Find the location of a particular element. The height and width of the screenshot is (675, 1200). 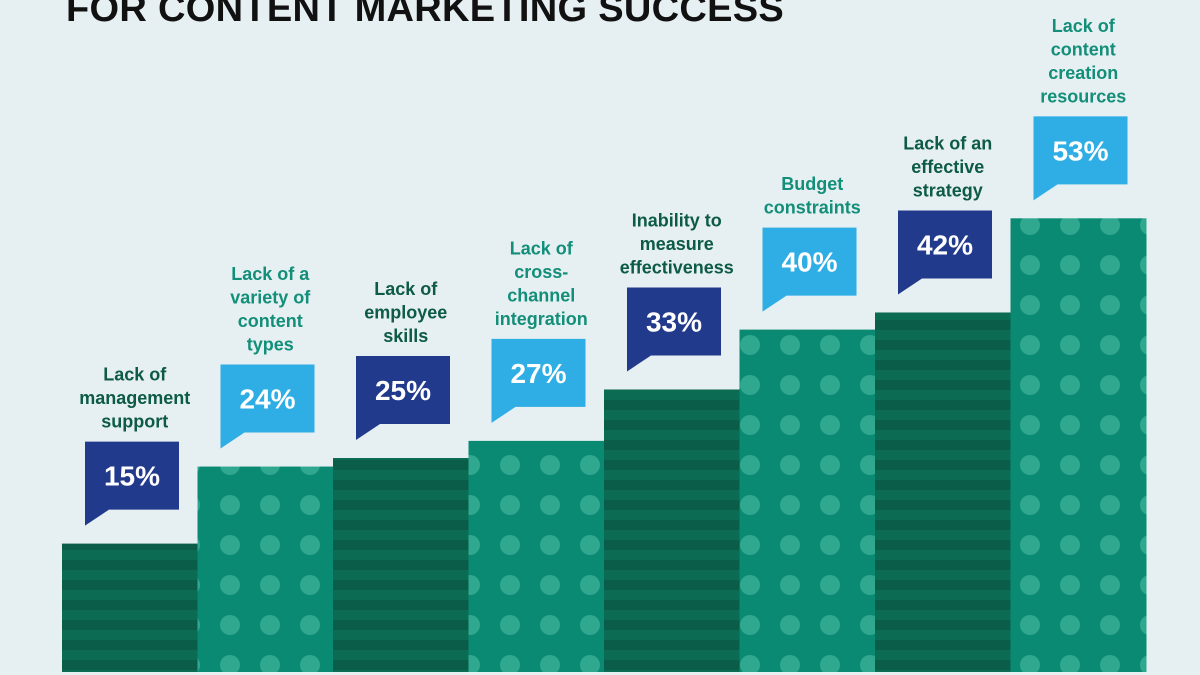

value-bubble-1: 15% is located at coordinates (132, 483).